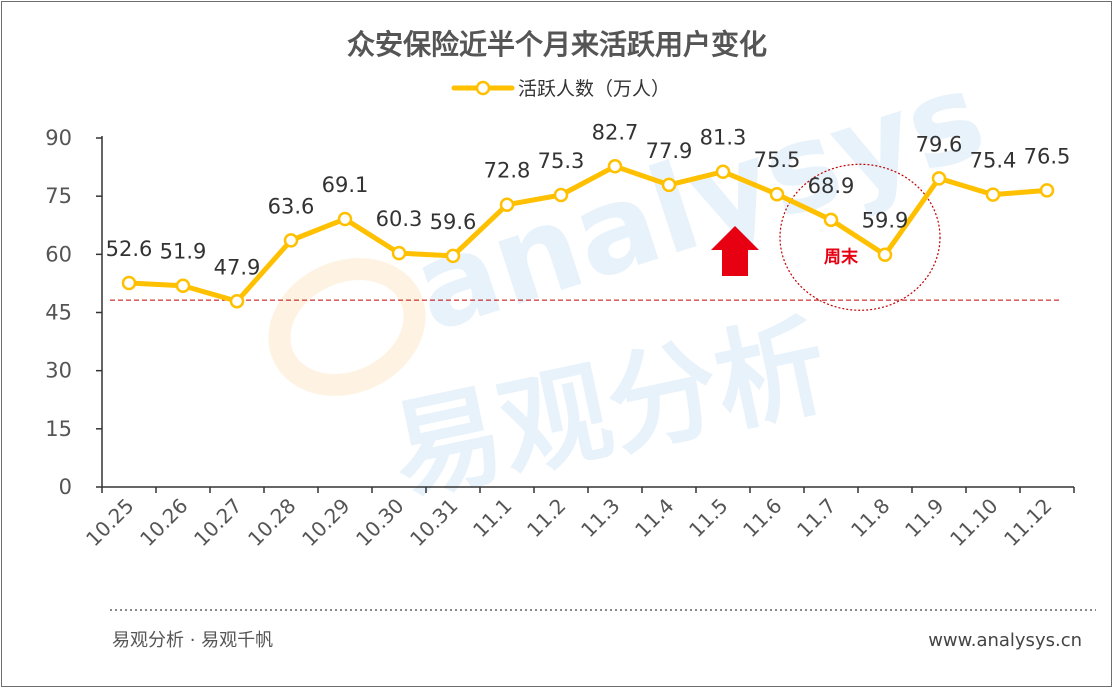 The height and width of the screenshot is (690, 1115). What do you see at coordinates (65, 487) in the screenshot?
I see `y-tick-label: 0` at bounding box center [65, 487].